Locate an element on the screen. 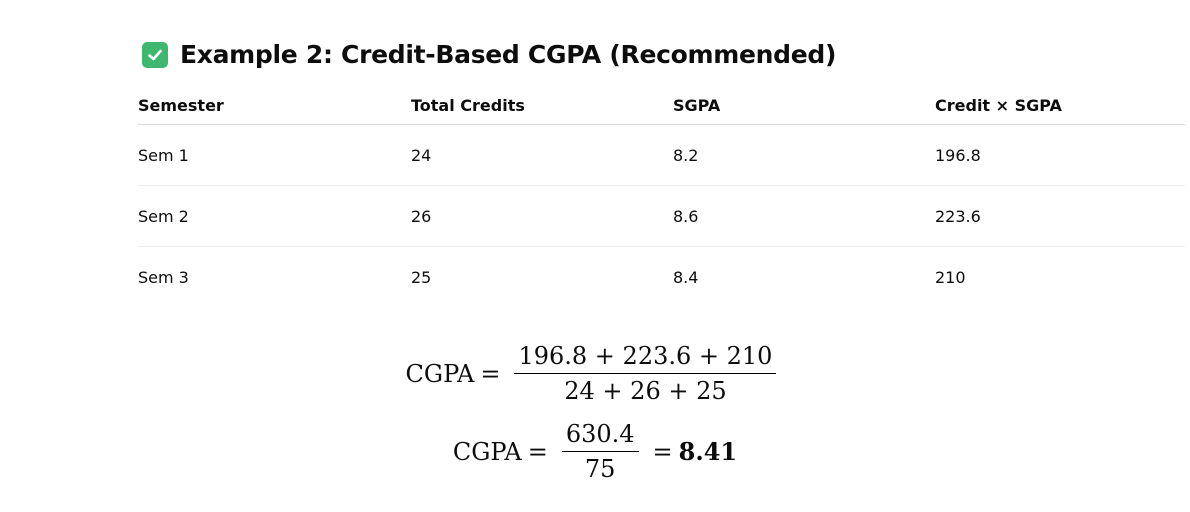  denominator: 24 + 26 + 25 is located at coordinates (645, 391).